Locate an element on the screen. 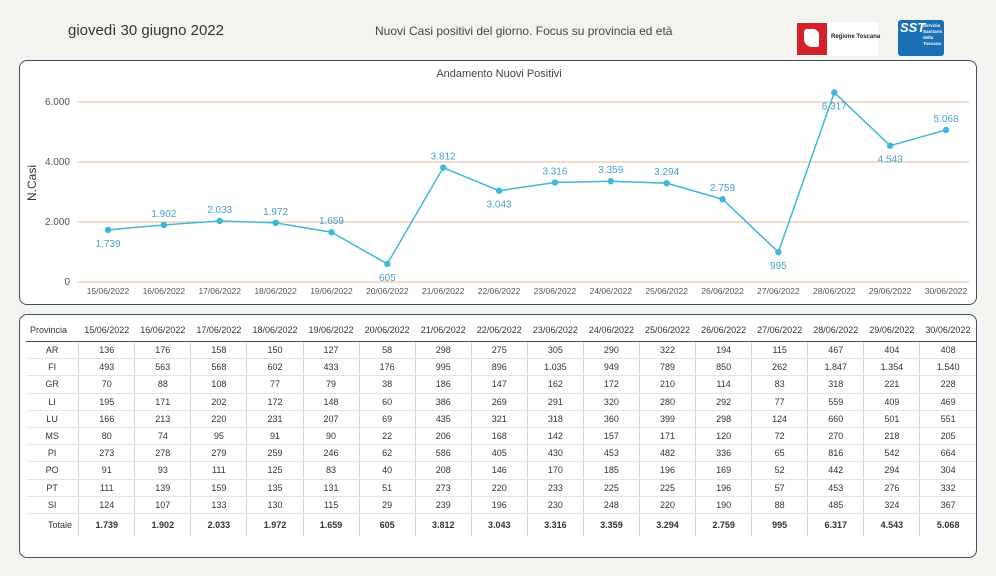 This screenshot has width=996, height=576. header-date: 15/06/2022 is located at coordinates (106, 330).